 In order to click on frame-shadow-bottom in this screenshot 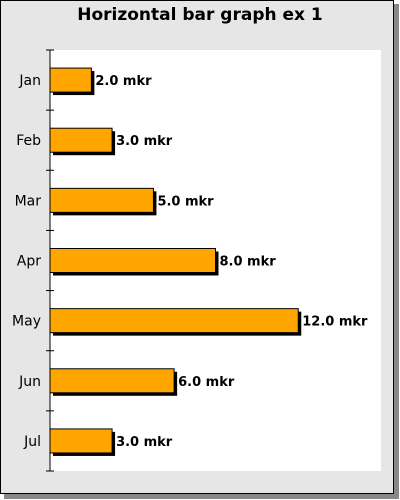, I will do `click(201, 496)`.